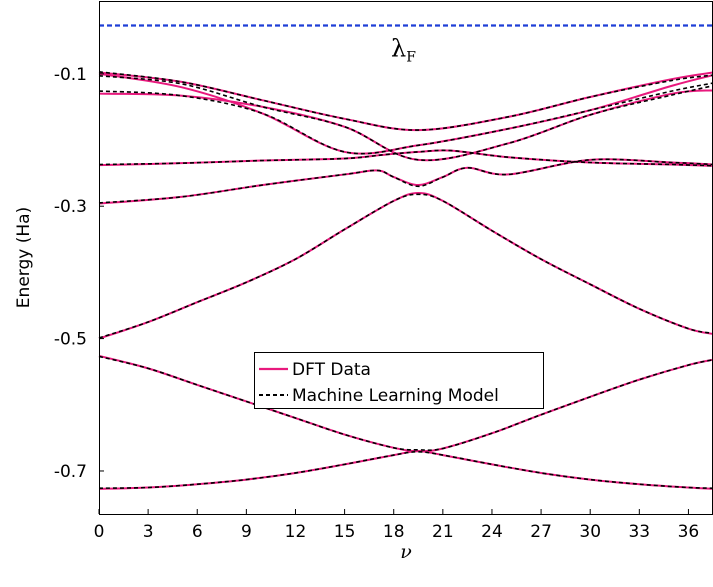  What do you see at coordinates (246, 532) in the screenshot?
I see `x-tick-label: 9` at bounding box center [246, 532].